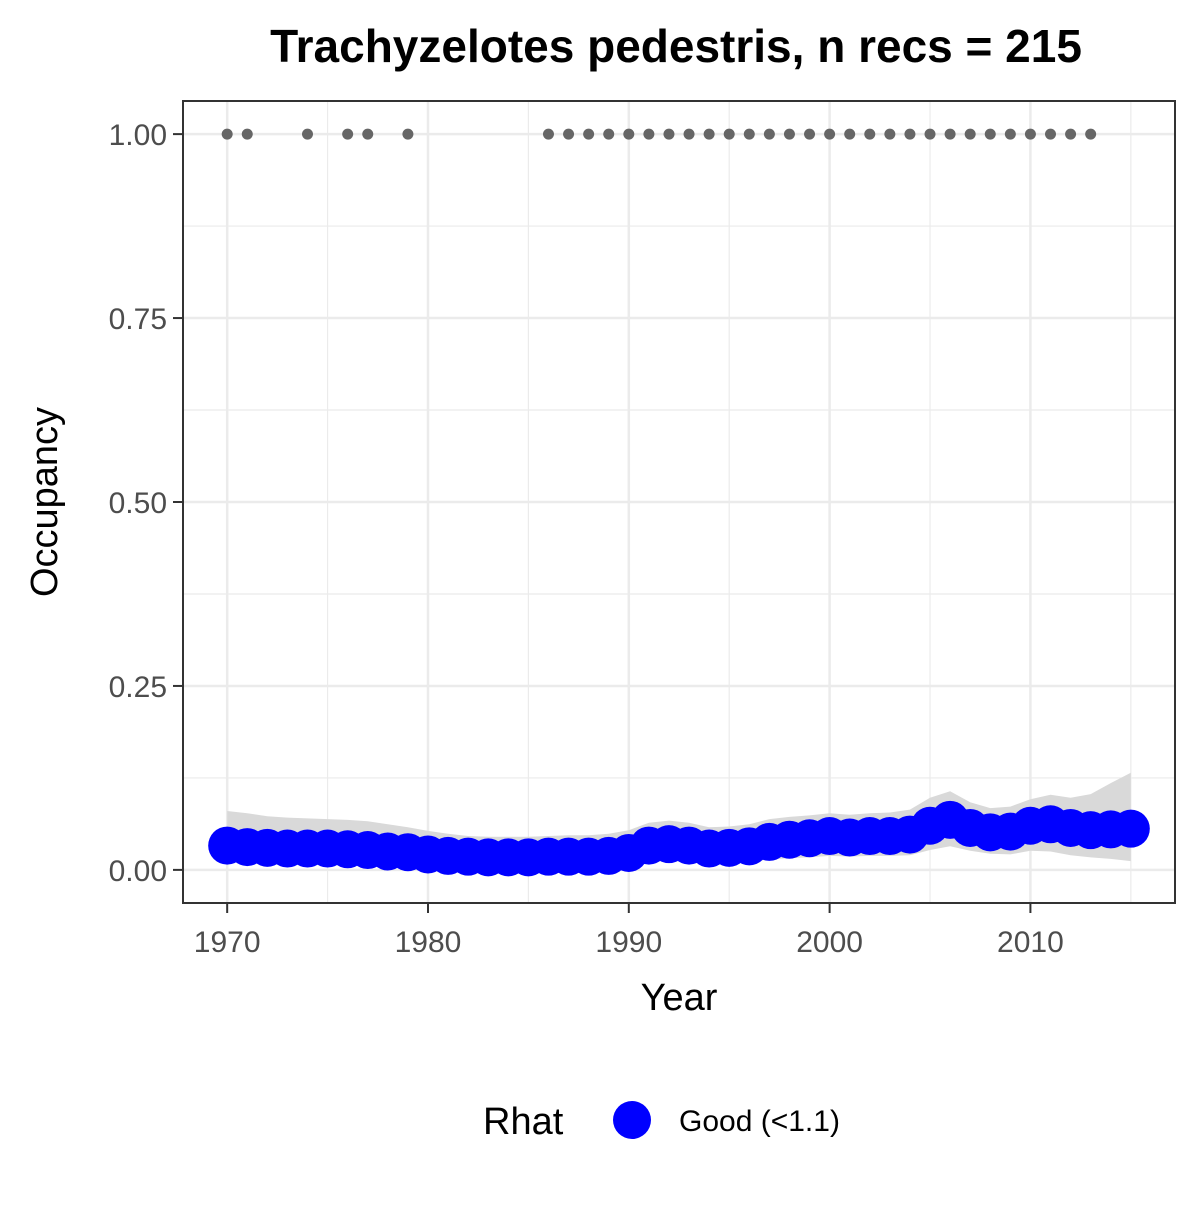 Image resolution: width=1200 pixels, height=1205 pixels. I want to click on record-dot-1977, so click(368, 134).